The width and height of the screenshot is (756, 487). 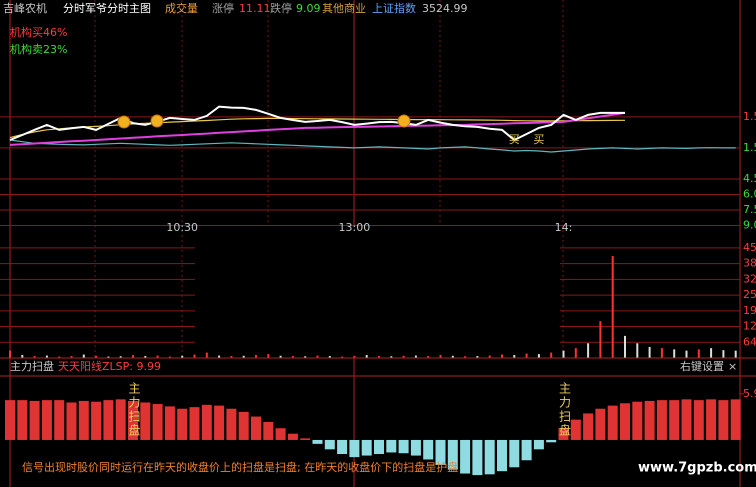 I want to click on y-tick-label: 7.5, so click(x=749, y=209).